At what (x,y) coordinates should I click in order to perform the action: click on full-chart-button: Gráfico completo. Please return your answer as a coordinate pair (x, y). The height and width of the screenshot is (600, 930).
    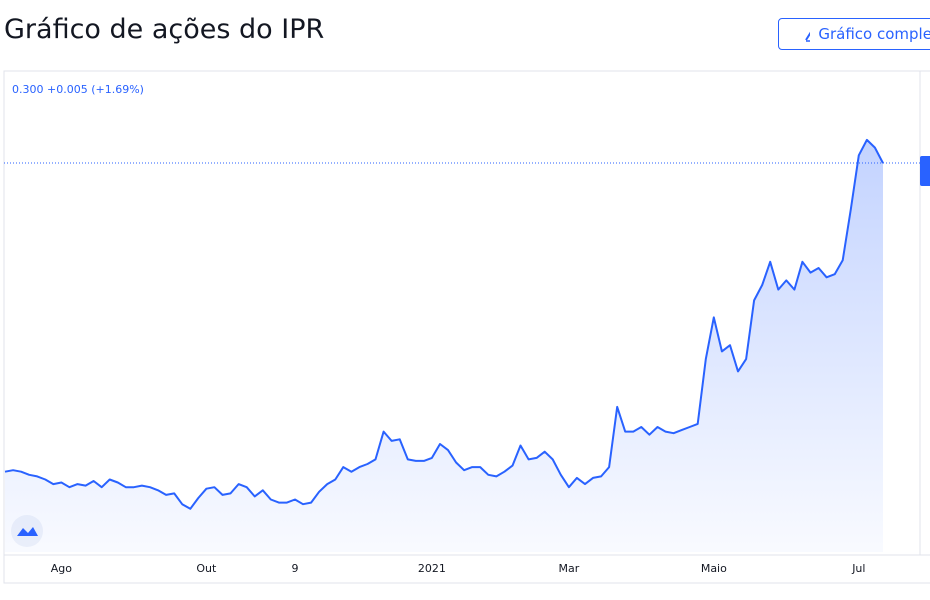
    Looking at the image, I should click on (854, 34).